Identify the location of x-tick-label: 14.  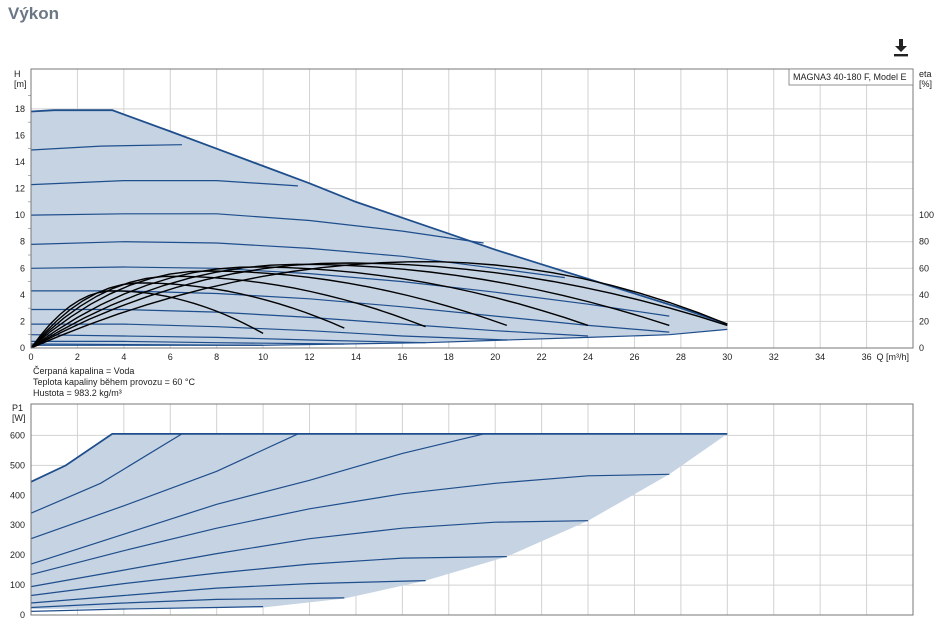
(356, 357).